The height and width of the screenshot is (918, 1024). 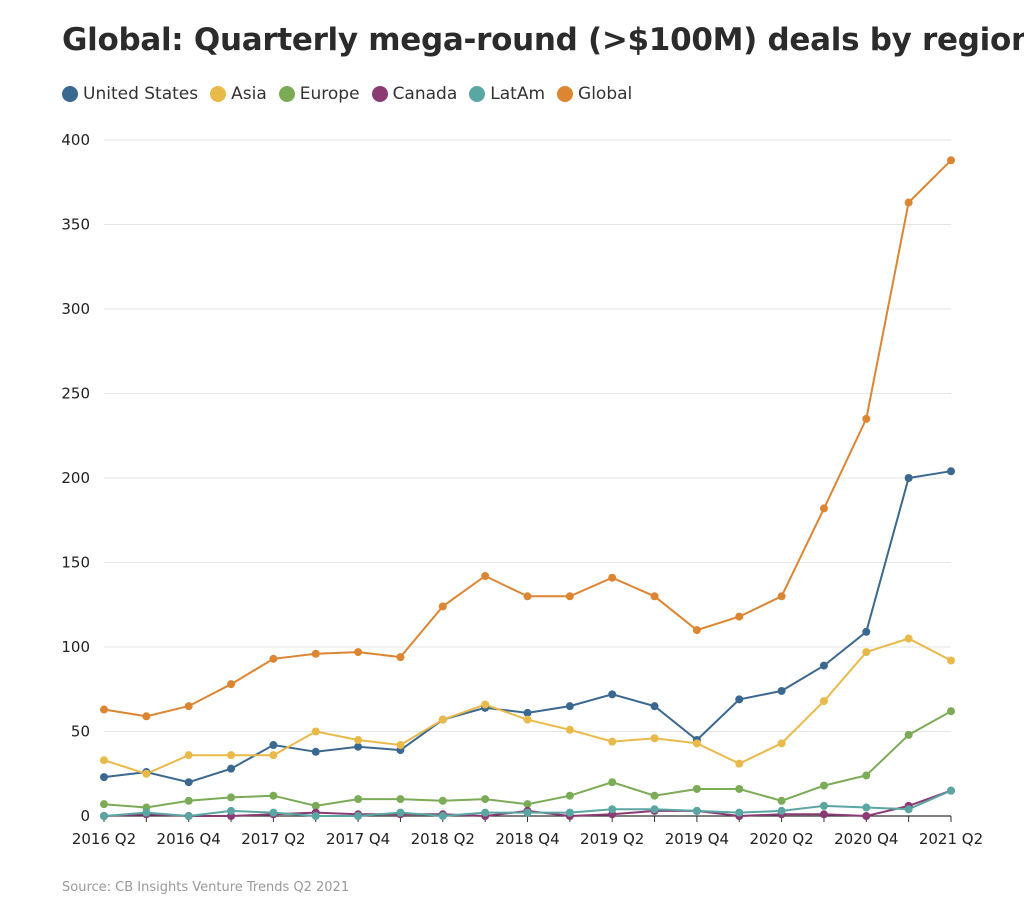 What do you see at coordinates (866, 839) in the screenshot?
I see `x-tick-label: 2020 Q4` at bounding box center [866, 839].